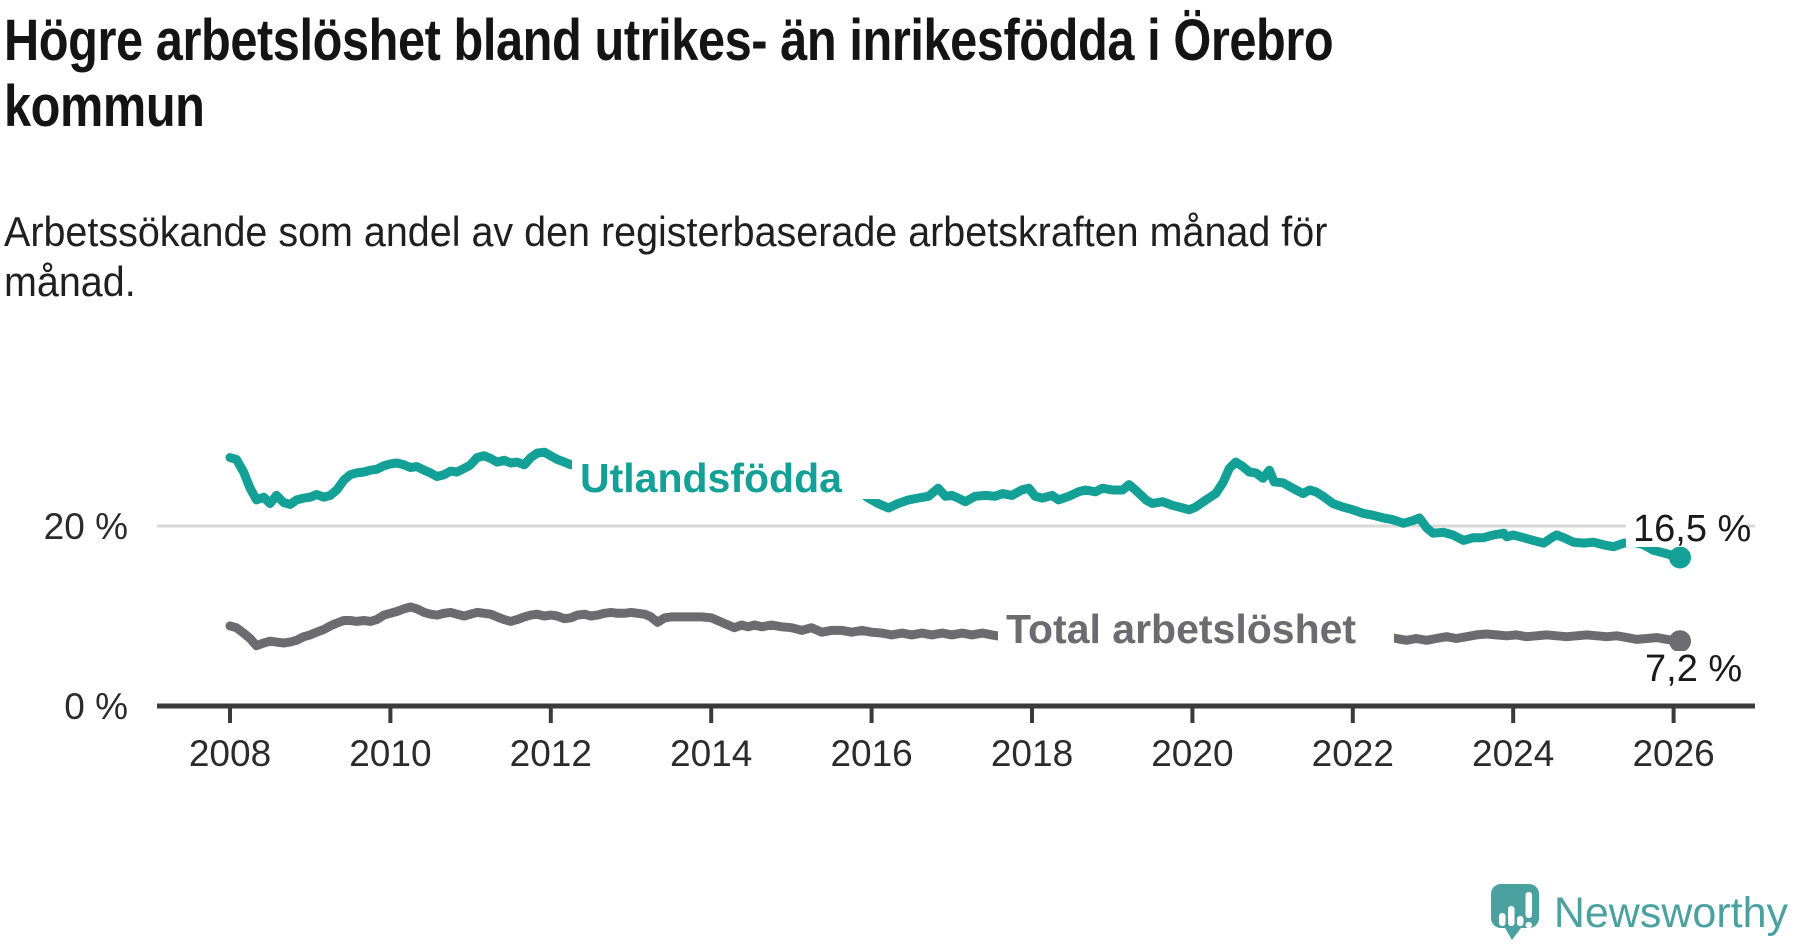 This screenshot has height=948, width=1800. I want to click on x-tick-label: 2014, so click(711, 753).